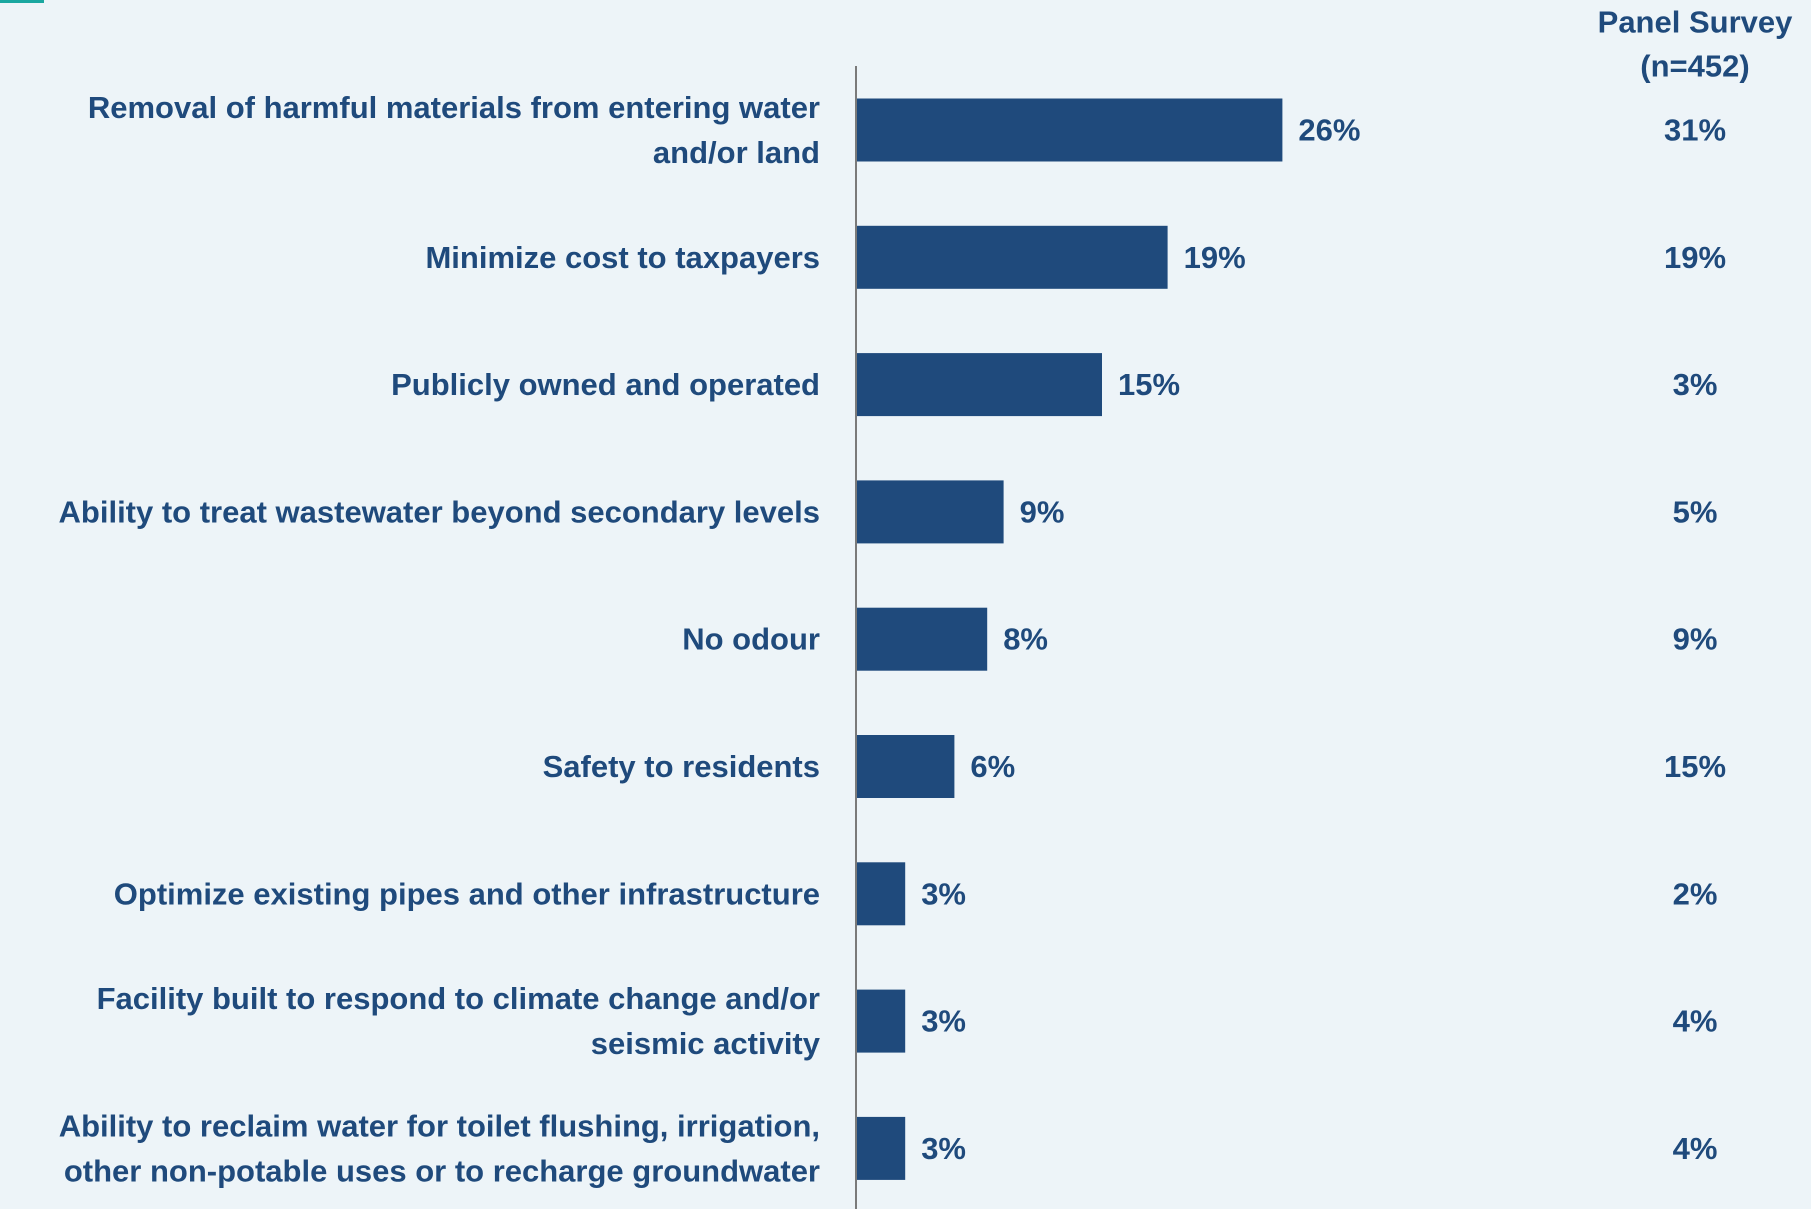  I want to click on chart-row: Publicly owned and operated 15% 3%, so click(1054, 385).